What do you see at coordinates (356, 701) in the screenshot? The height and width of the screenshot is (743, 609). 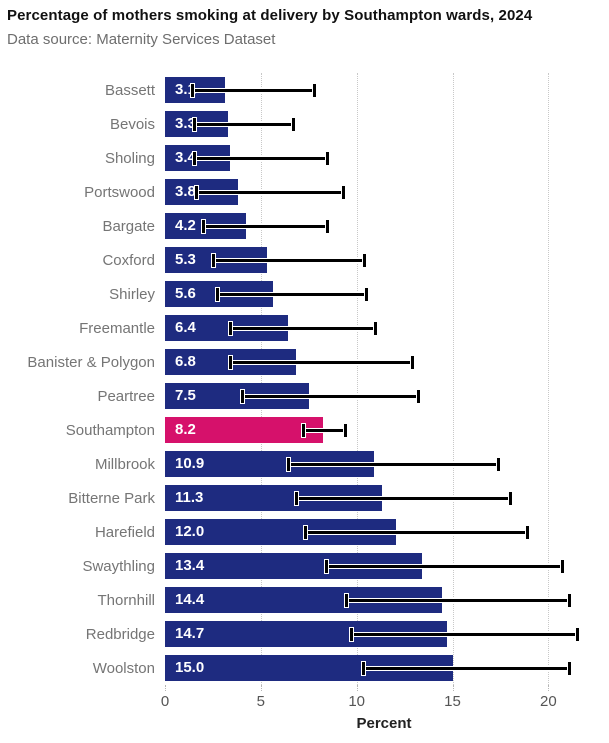 I see `x-axis-tick-label: 10` at bounding box center [356, 701].